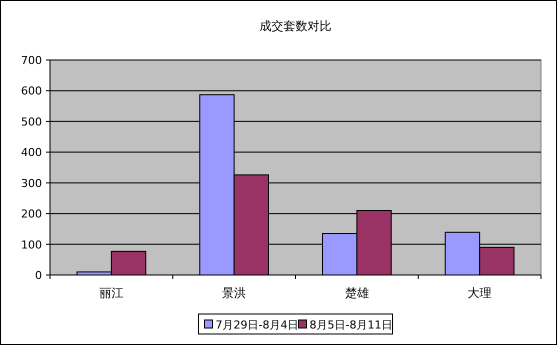 The image size is (557, 345). I want to click on y-tick-label: 300, so click(31, 183).